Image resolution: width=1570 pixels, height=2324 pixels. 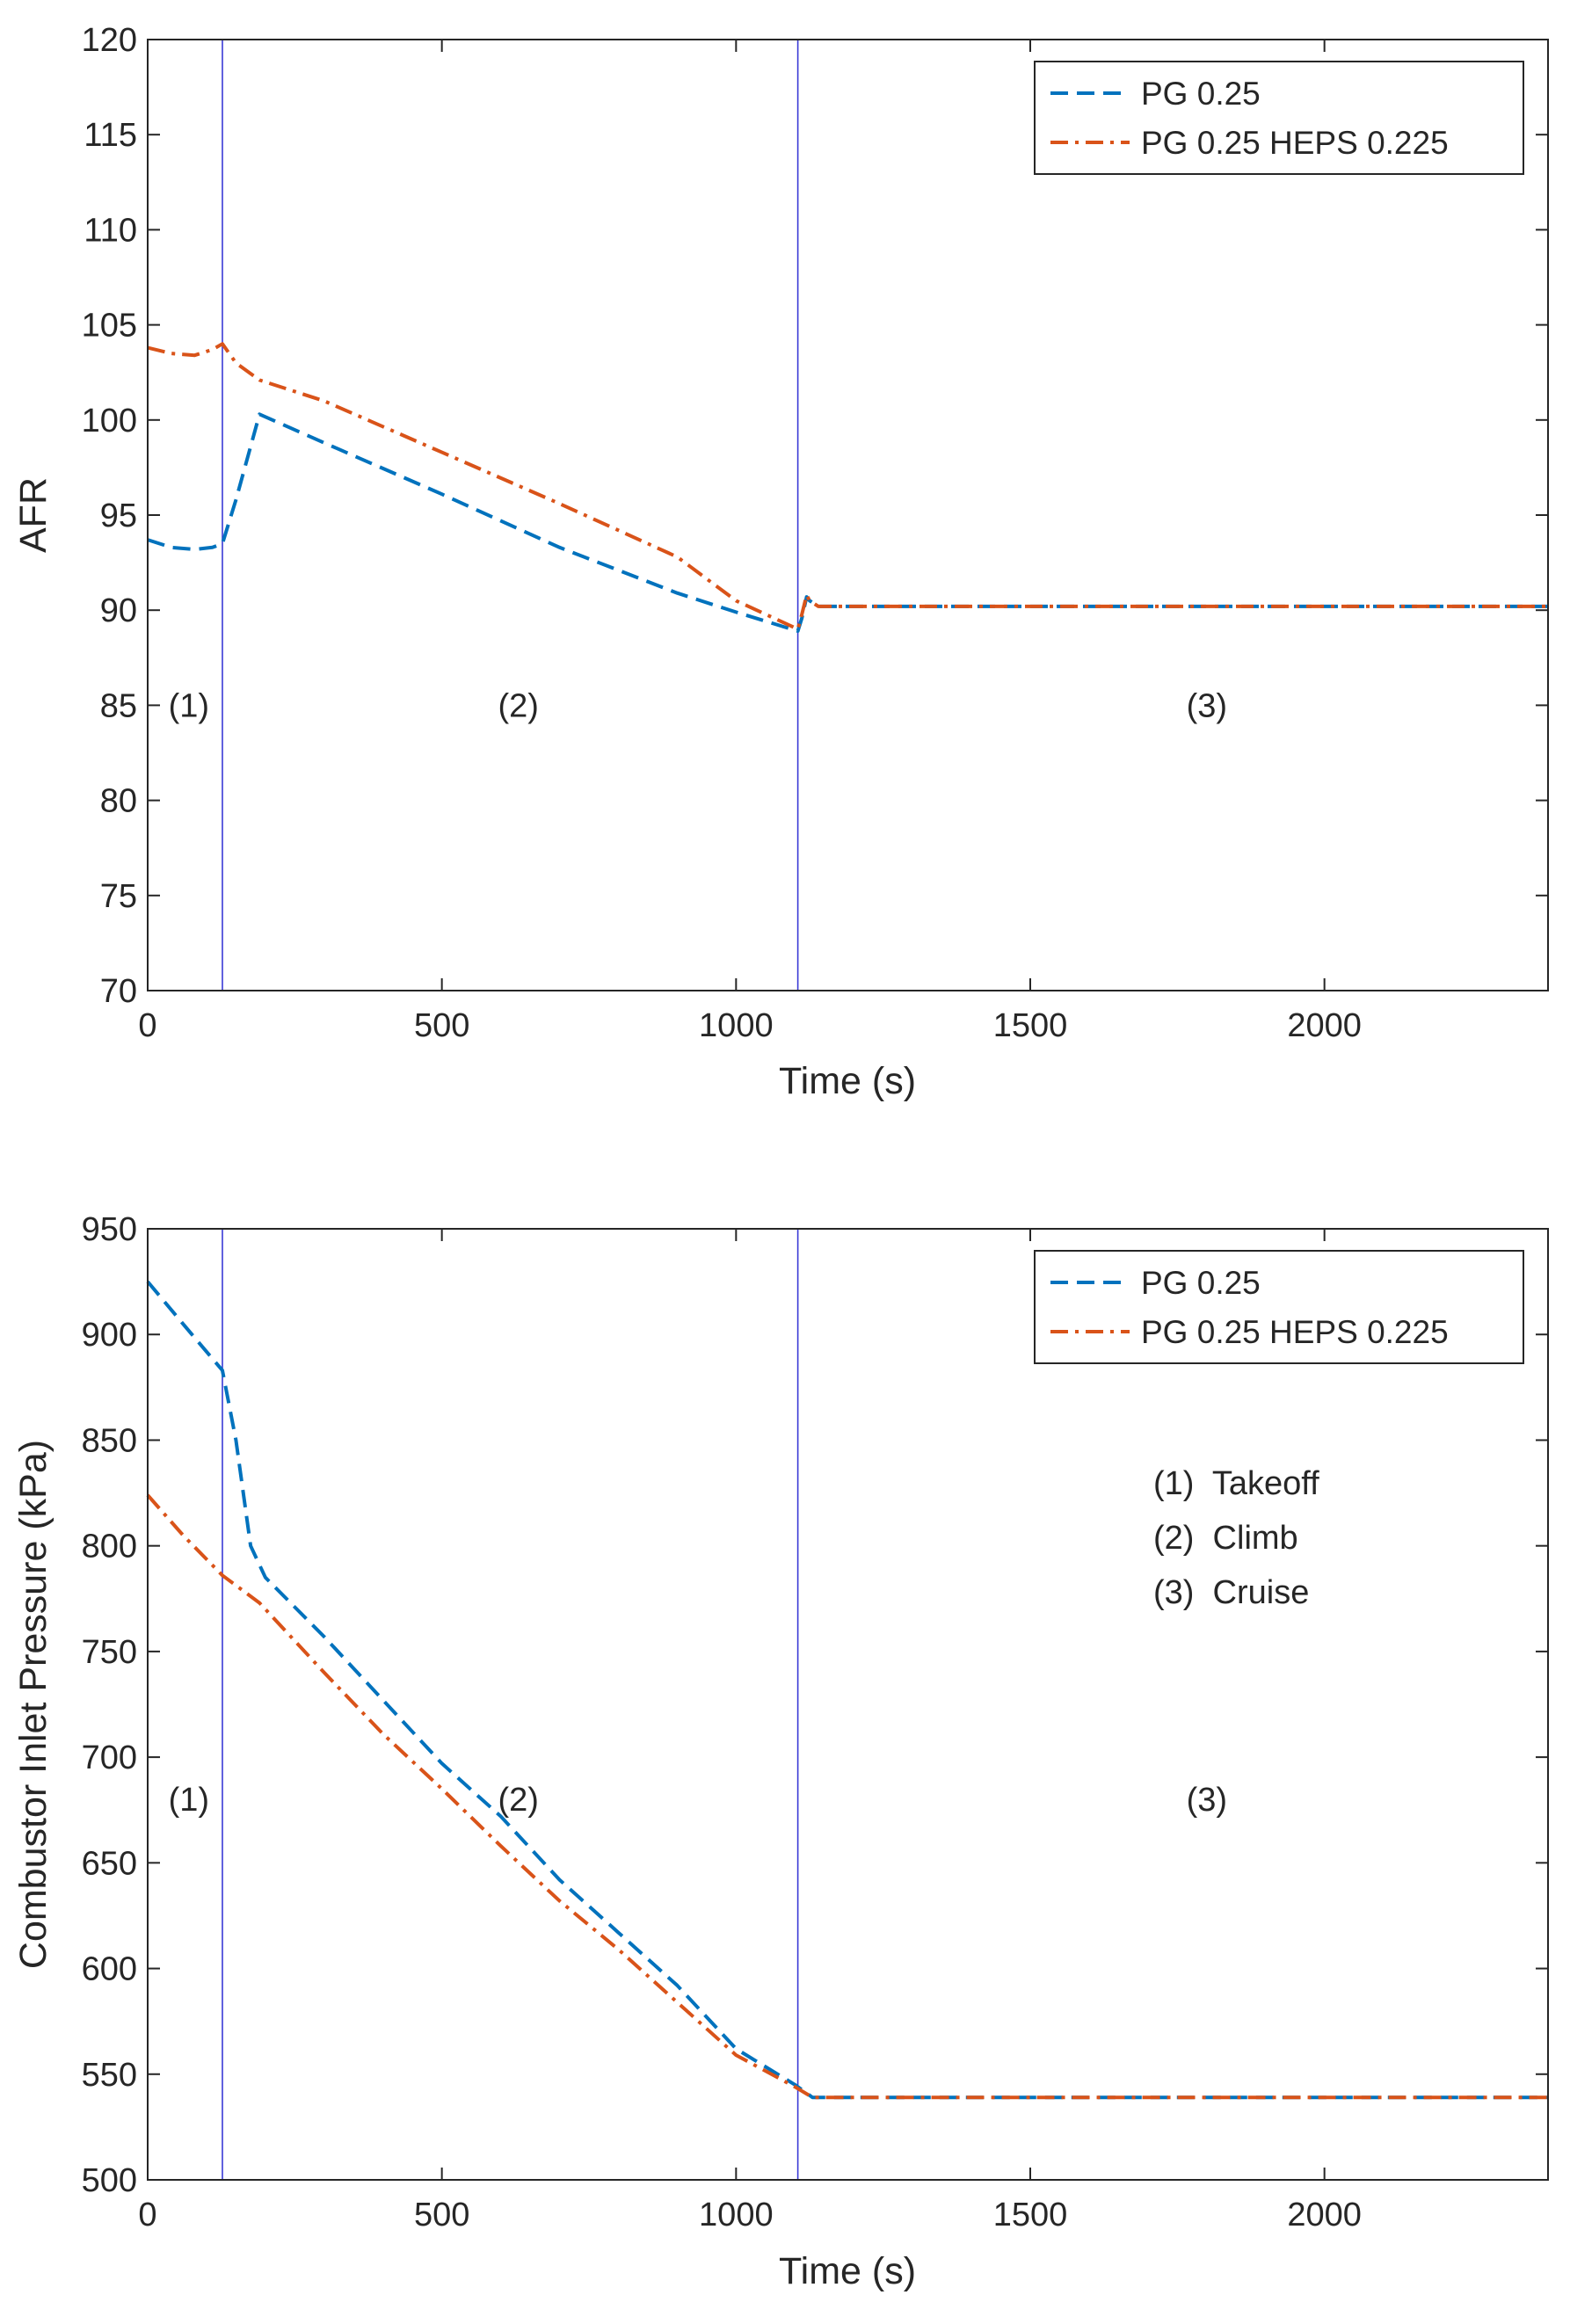 What do you see at coordinates (110, 230) in the screenshot?
I see `y-tick-label: 110` at bounding box center [110, 230].